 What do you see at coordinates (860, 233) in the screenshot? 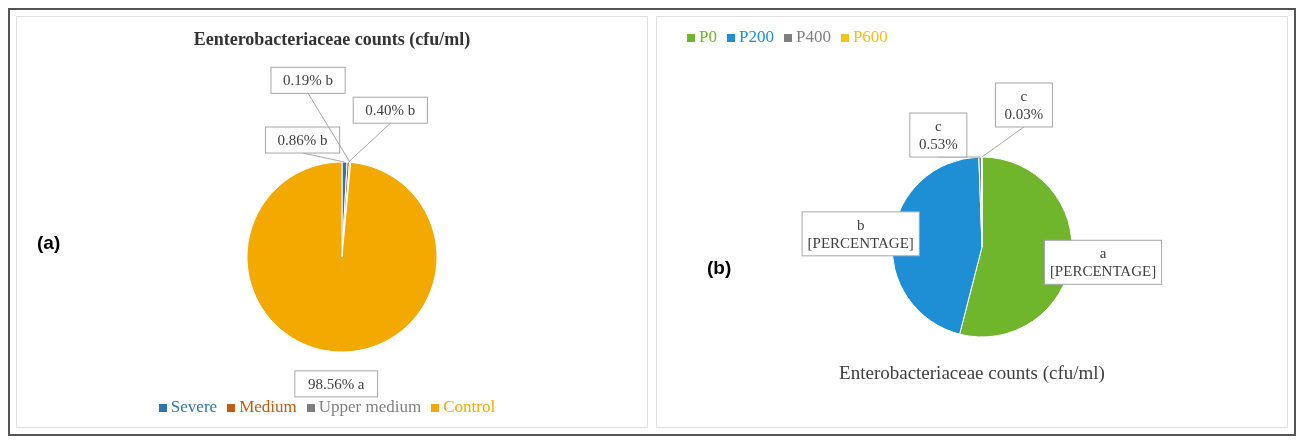
I see `data-label: b [PERCENTAGE]` at bounding box center [860, 233].